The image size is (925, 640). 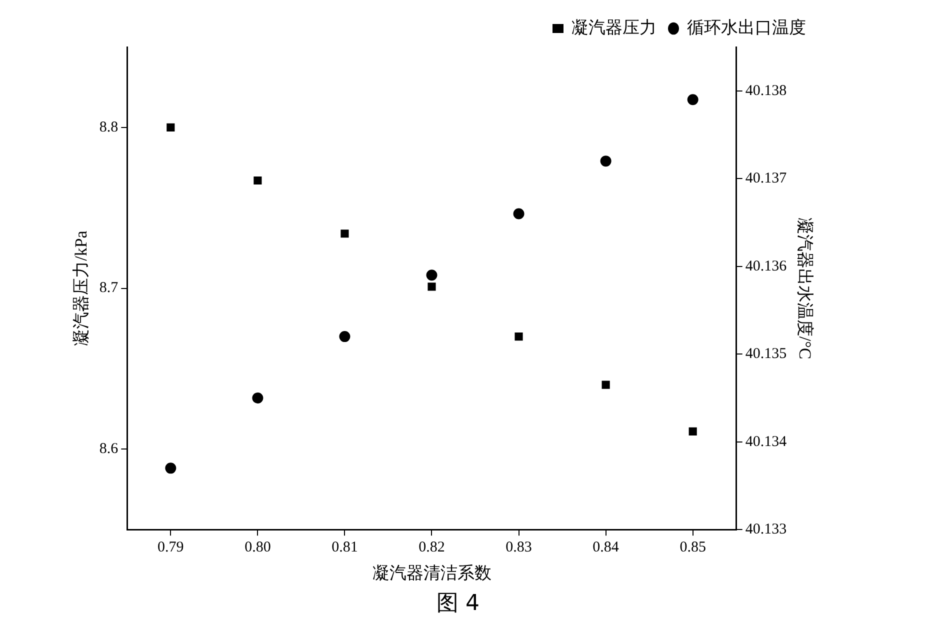 I want to click on x-axis-title: 凝汽器清洁系数, so click(x=432, y=572).